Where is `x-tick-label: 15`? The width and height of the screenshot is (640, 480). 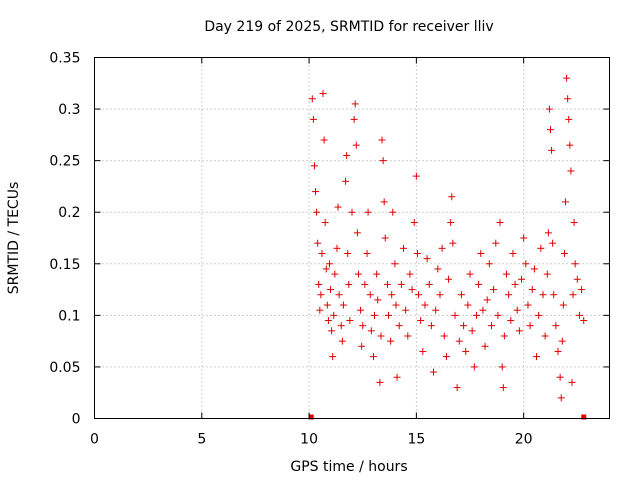 x-tick-label: 15 is located at coordinates (416, 440).